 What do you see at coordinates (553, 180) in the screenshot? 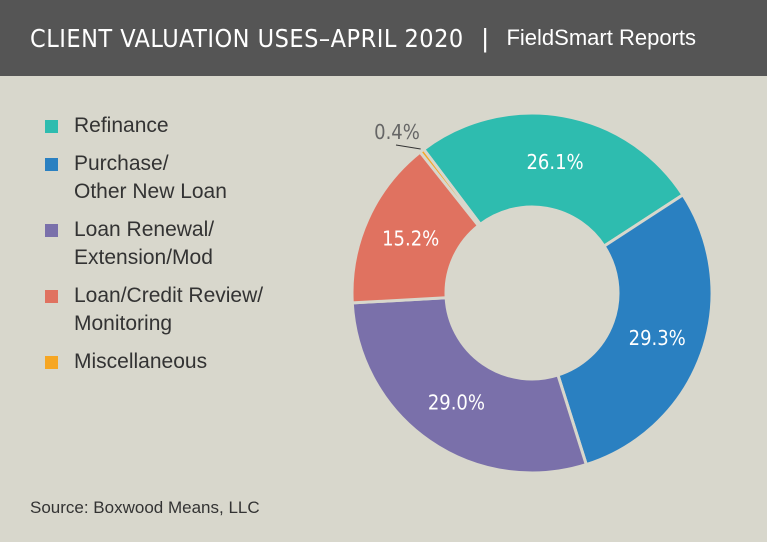
I see `slice-refinance` at bounding box center [553, 180].